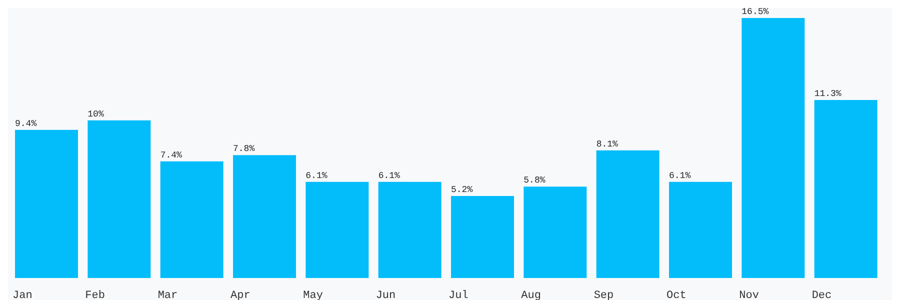 The image size is (900, 300). What do you see at coordinates (168, 295) in the screenshot?
I see `x-tick-label: Mar` at bounding box center [168, 295].